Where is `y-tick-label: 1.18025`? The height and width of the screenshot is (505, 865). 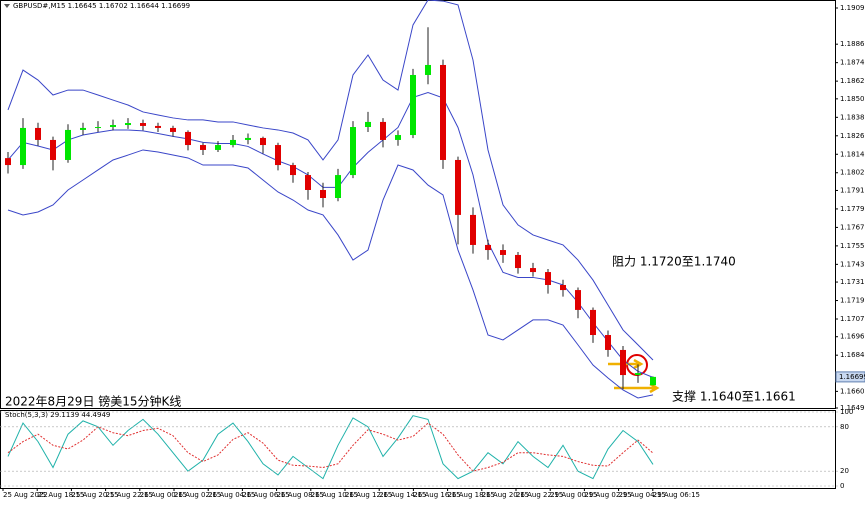 y-tick-label: 1.18025 is located at coordinates (852, 173).